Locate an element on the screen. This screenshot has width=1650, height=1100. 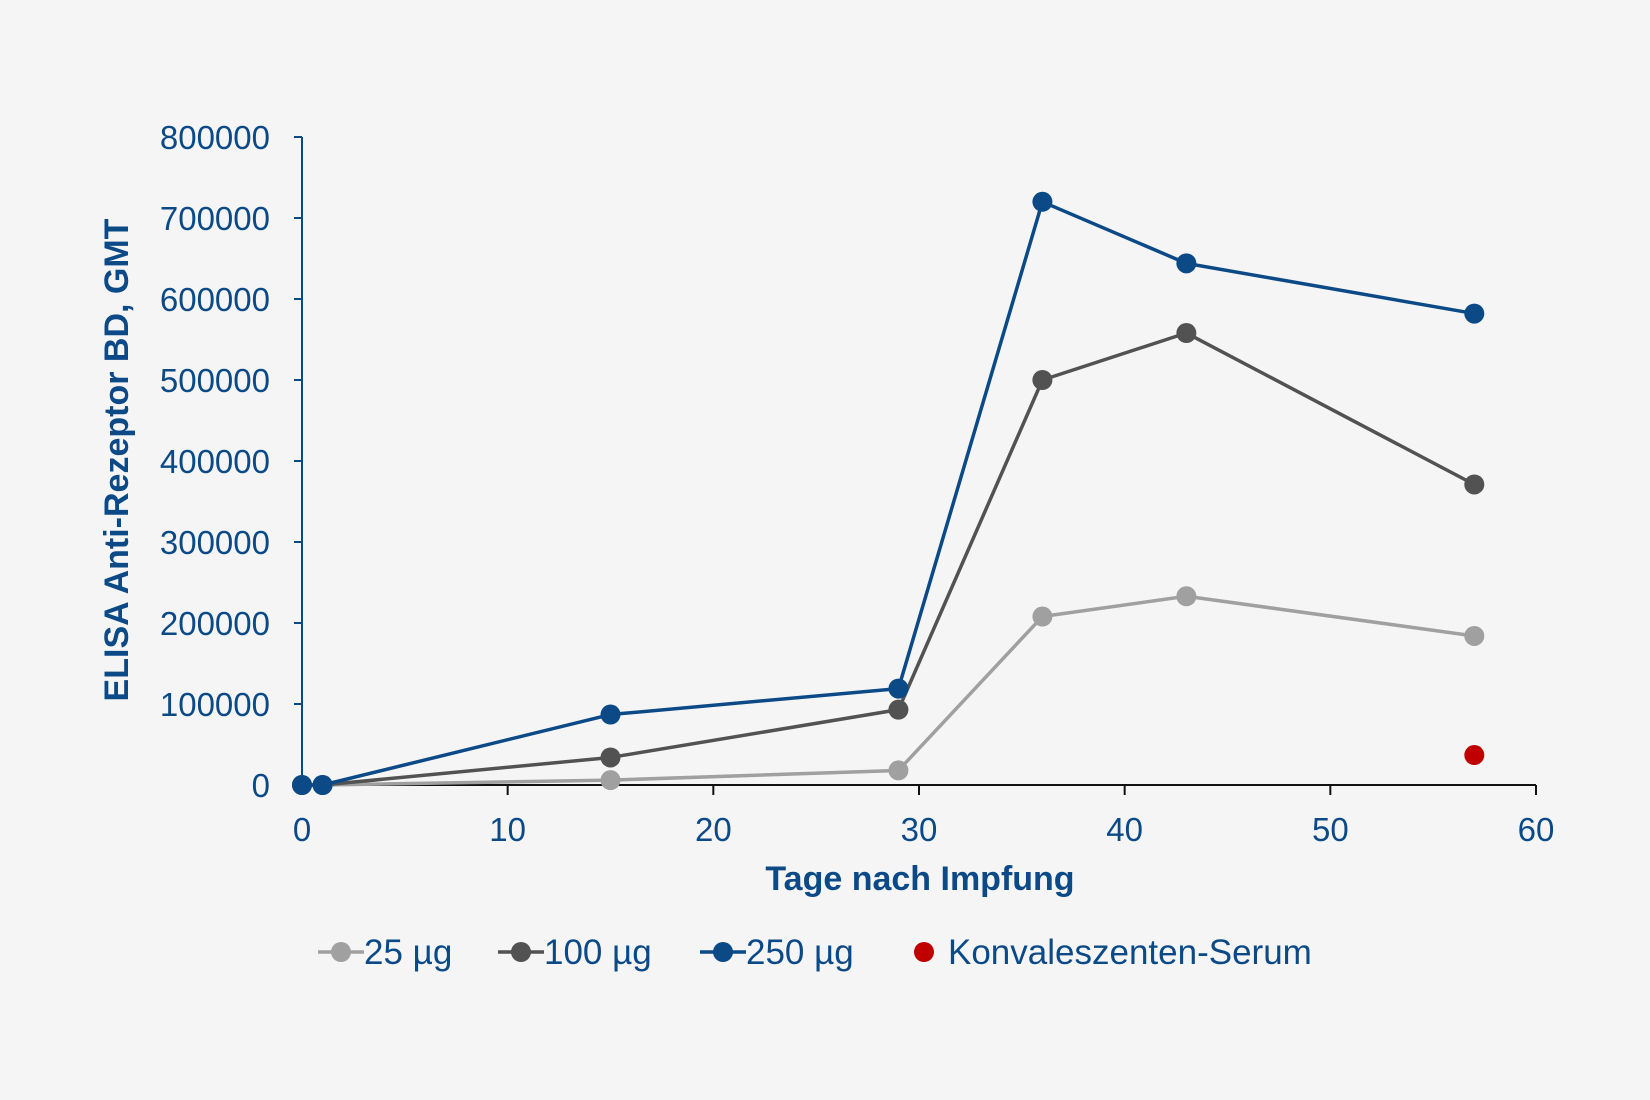
legend-label: 250 µg is located at coordinates (800, 952).